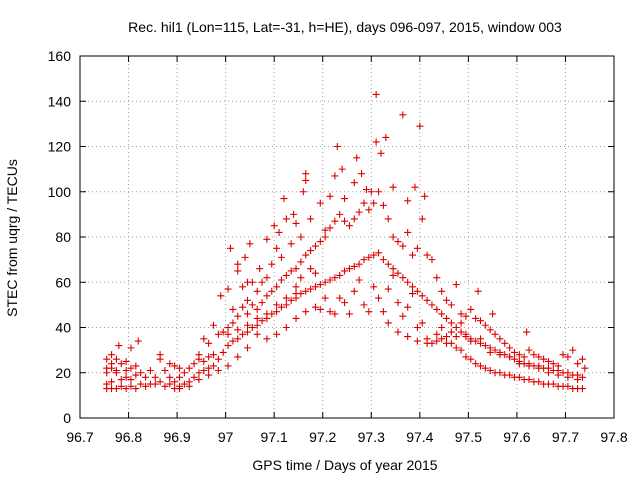 The image size is (640, 485). Describe the element at coordinates (176, 437) in the screenshot. I see `x-tick-label: 96.9` at that location.